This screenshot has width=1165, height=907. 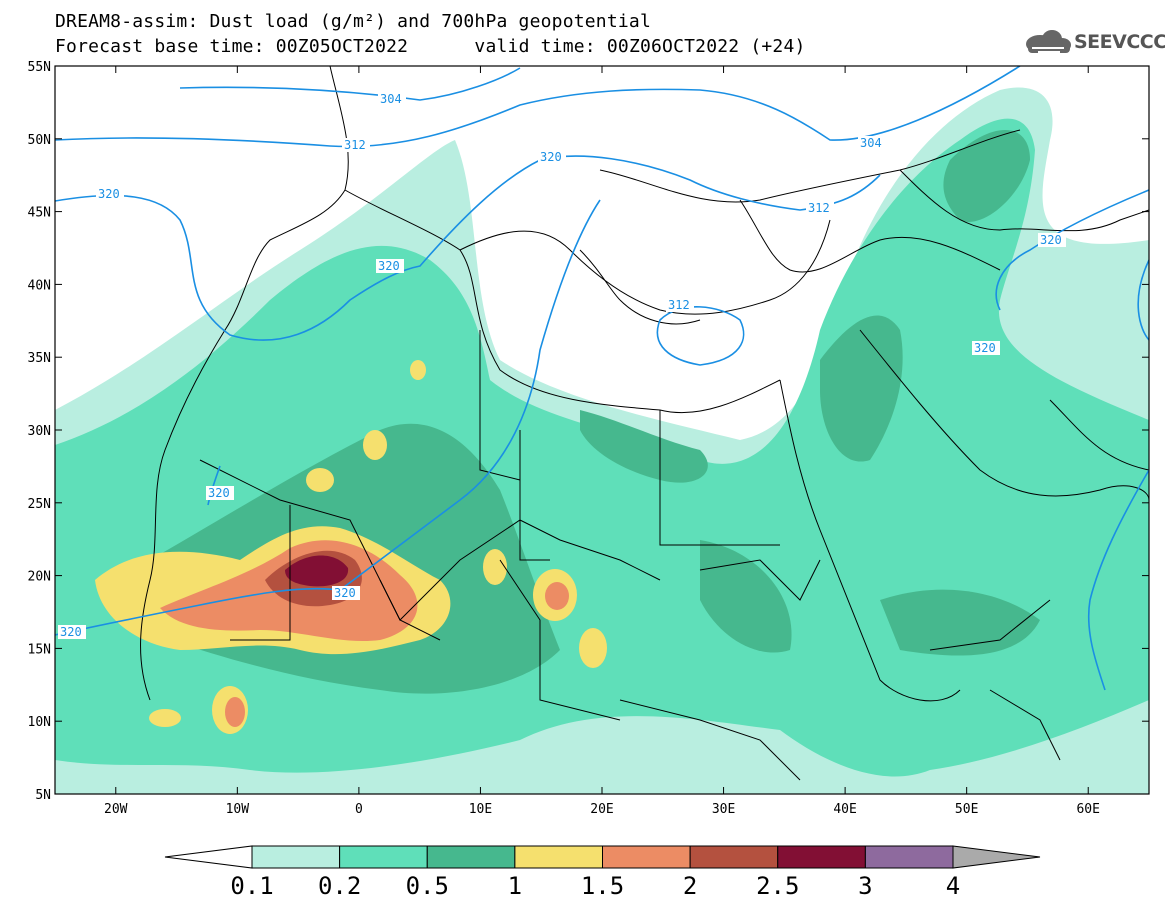 What do you see at coordinates (39, 285) in the screenshot?
I see `lat-tick-label: 40N` at bounding box center [39, 285].